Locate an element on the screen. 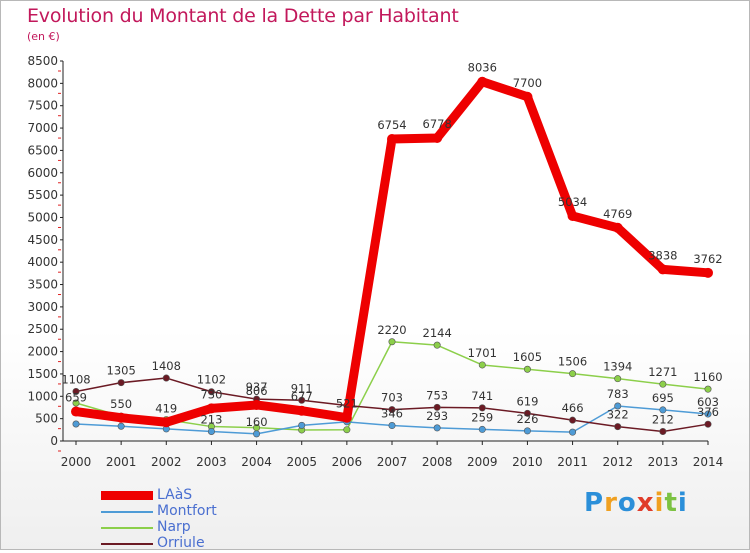 This screenshot has width=750, height=553. data-label-narp: 1506 is located at coordinates (572, 362).